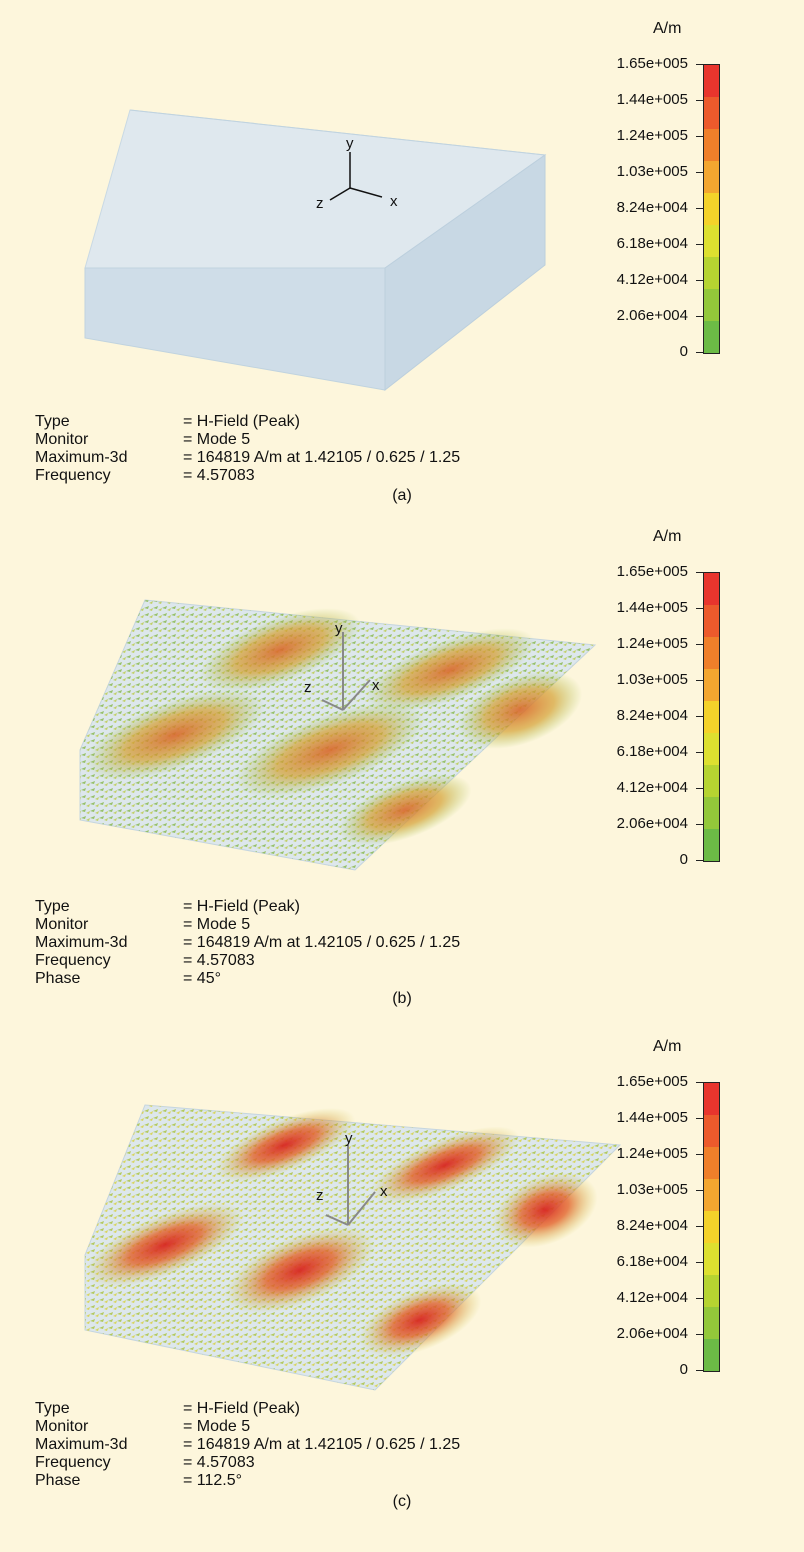 The width and height of the screenshot is (804, 1552). What do you see at coordinates (247, 907) in the screenshot?
I see `info-row: Type = H-Field (Peak)` at bounding box center [247, 907].